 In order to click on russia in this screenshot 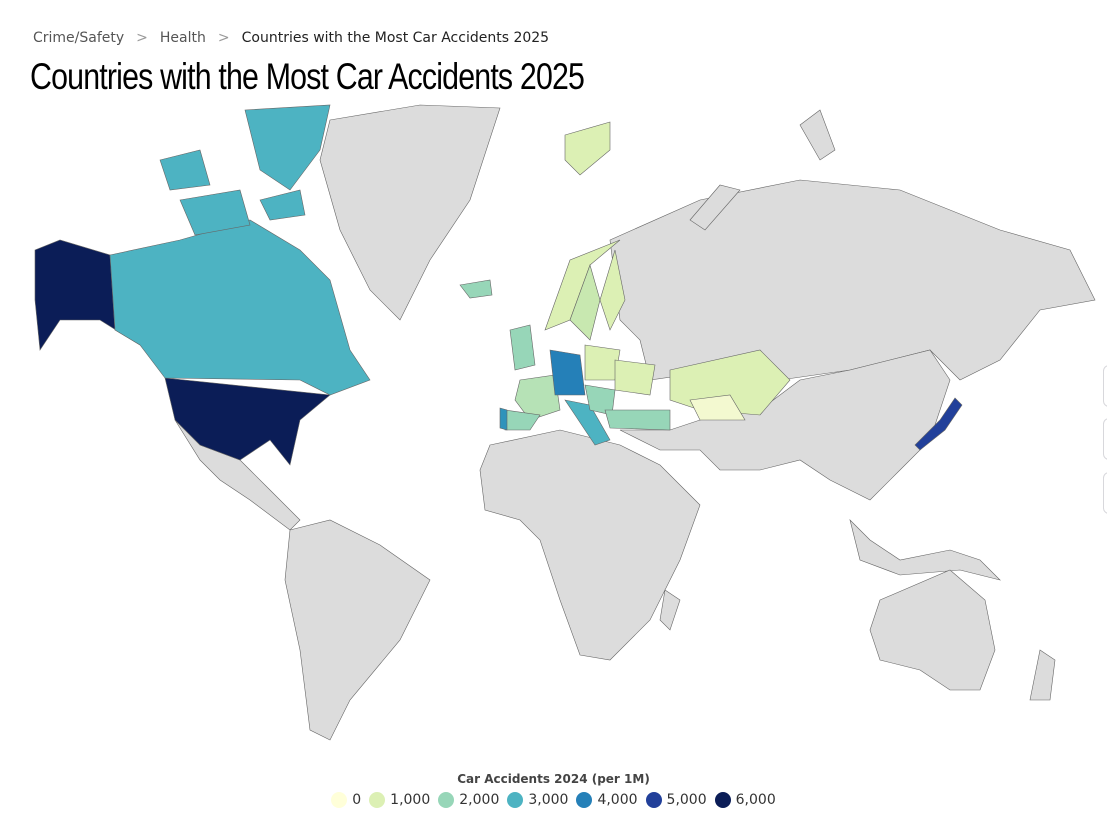, I will do `click(852, 280)`.